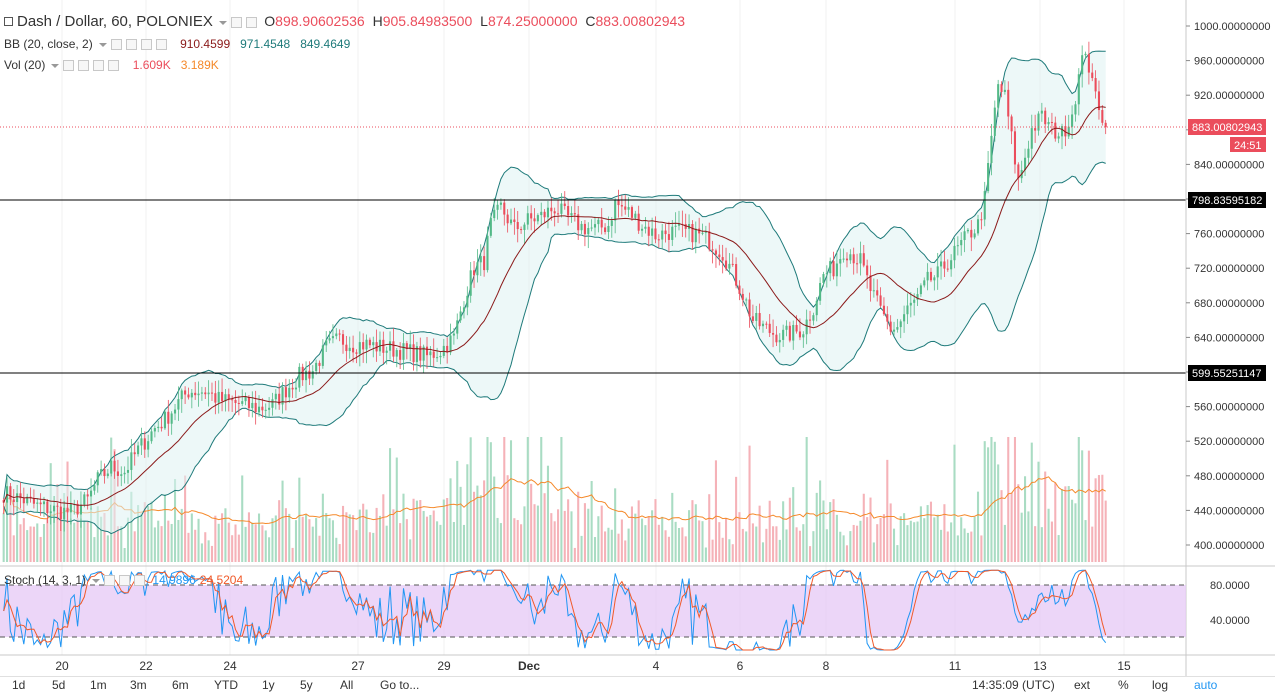  Describe the element at coordinates (8, 22) in the screenshot. I see `collapse-icon` at that location.